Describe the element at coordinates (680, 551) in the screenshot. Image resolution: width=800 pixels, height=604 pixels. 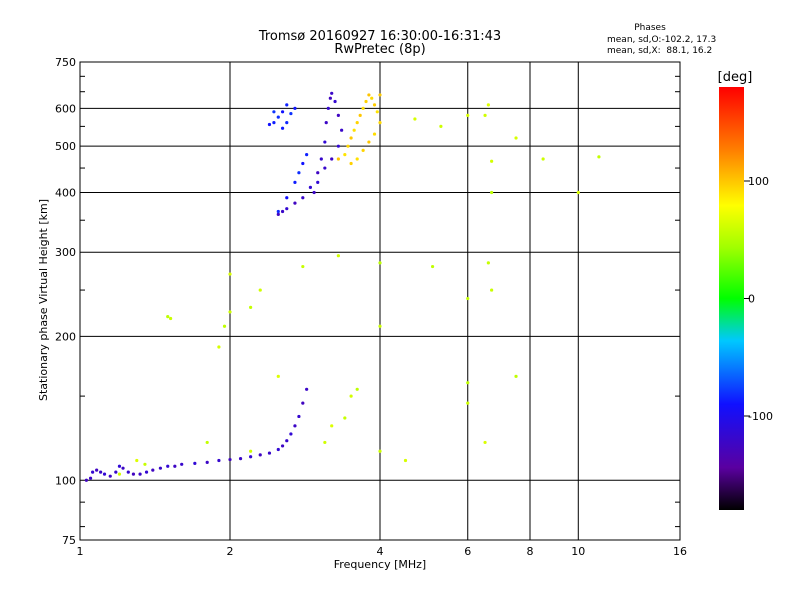
I see `x-tick-label: 16` at that location.